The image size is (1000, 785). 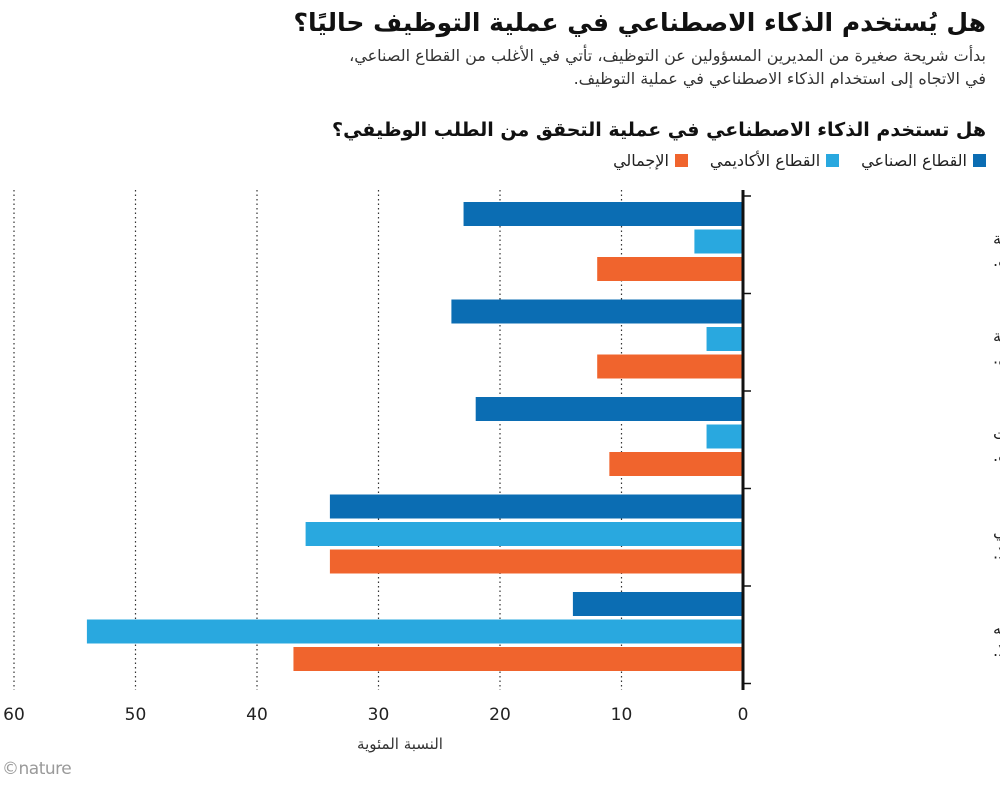 I want to click on x-tick-label-0: 0, so click(x=743, y=715).